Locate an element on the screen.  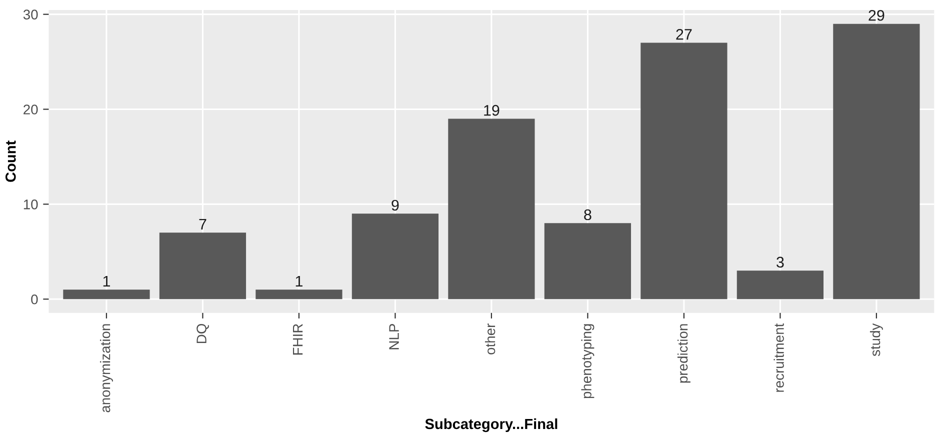
y-tick-label: 20 is located at coordinates (31, 109).